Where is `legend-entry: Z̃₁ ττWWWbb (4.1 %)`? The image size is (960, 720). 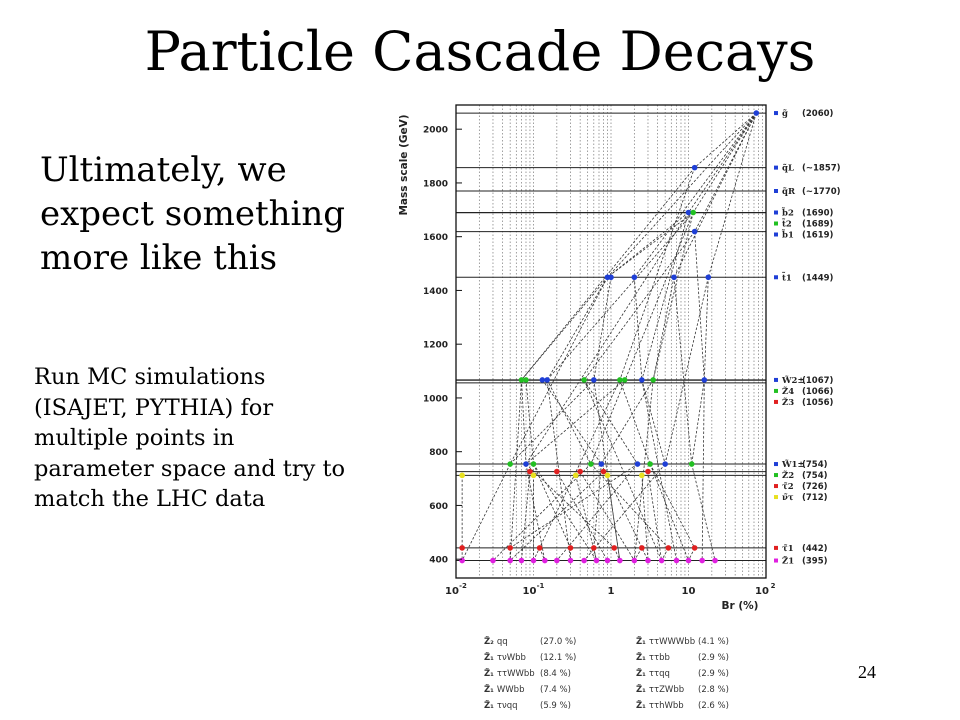 legend-entry: Z̃₁ ττWWWbb (4.1 %) is located at coordinates (682, 642).